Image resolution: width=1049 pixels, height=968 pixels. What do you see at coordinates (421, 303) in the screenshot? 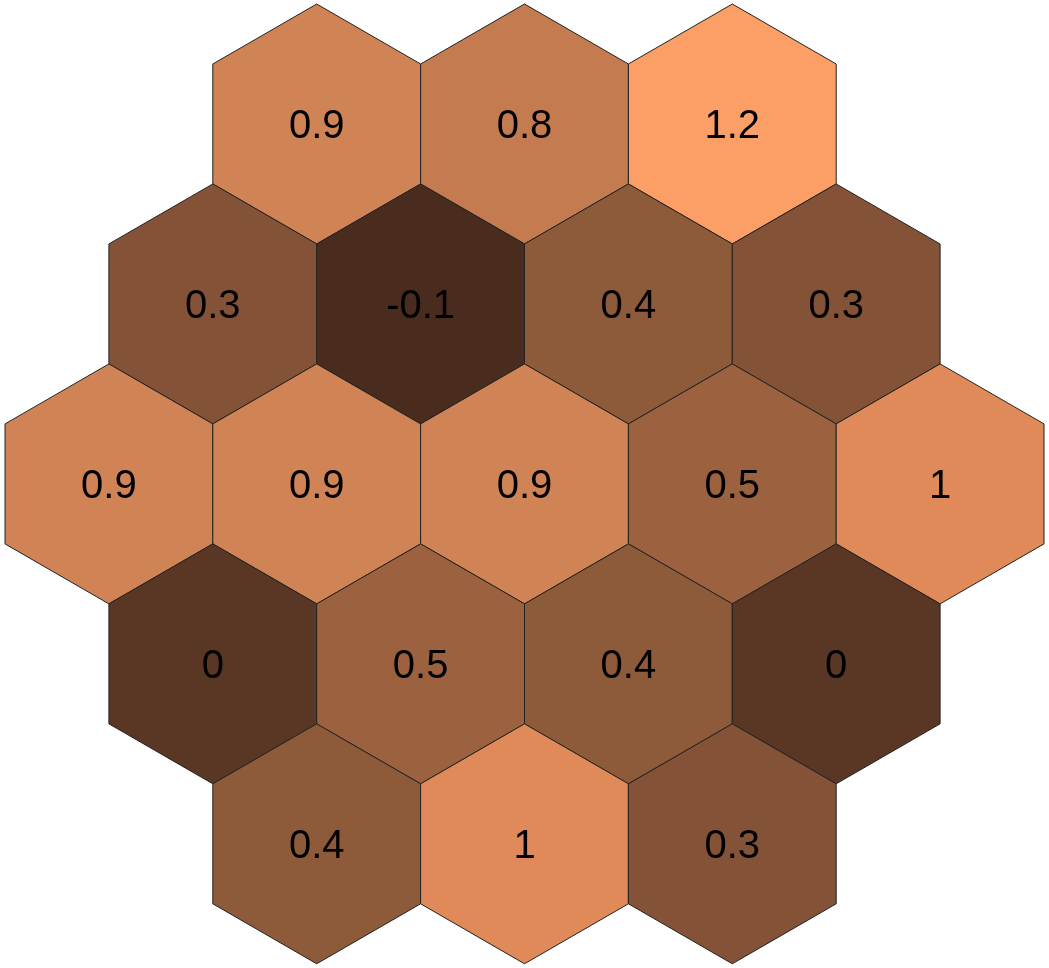
I see `data-label: -0.1` at bounding box center [421, 303].